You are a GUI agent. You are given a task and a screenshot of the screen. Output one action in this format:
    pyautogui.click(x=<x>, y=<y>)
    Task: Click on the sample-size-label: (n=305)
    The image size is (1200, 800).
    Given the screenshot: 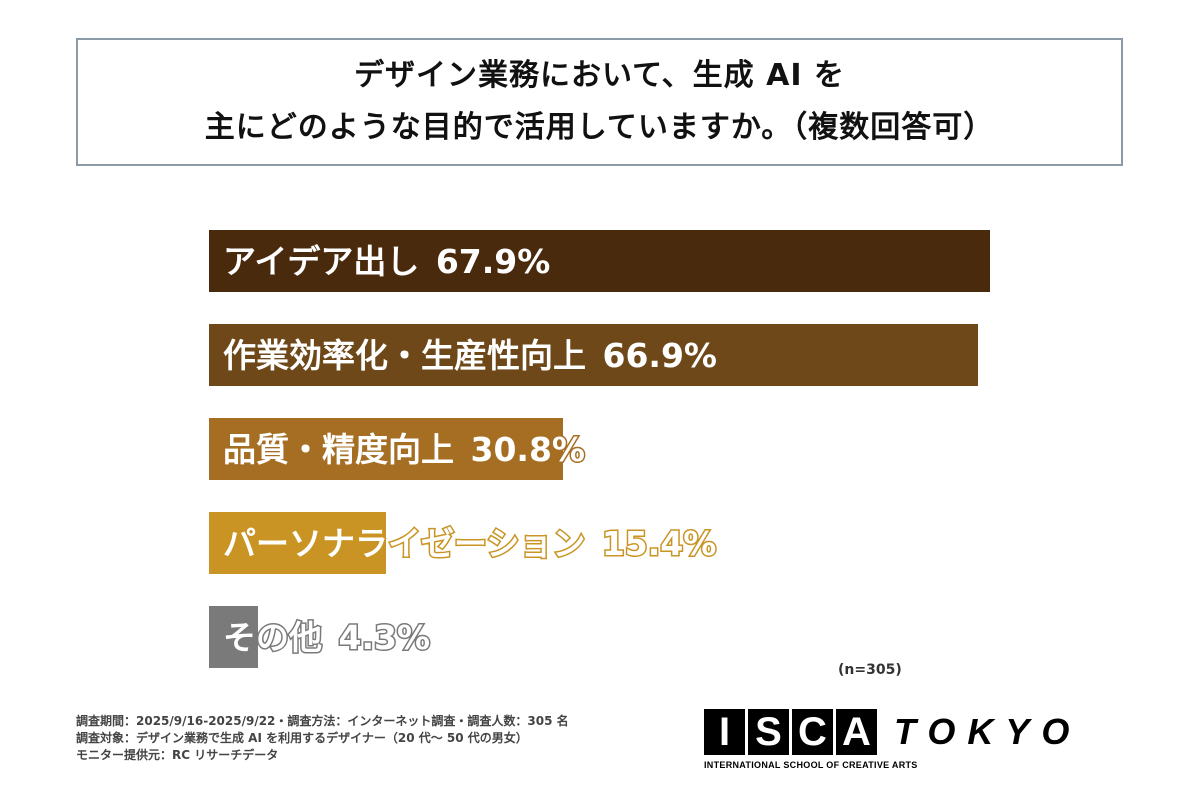 What is the action you would take?
    pyautogui.click(x=870, y=670)
    